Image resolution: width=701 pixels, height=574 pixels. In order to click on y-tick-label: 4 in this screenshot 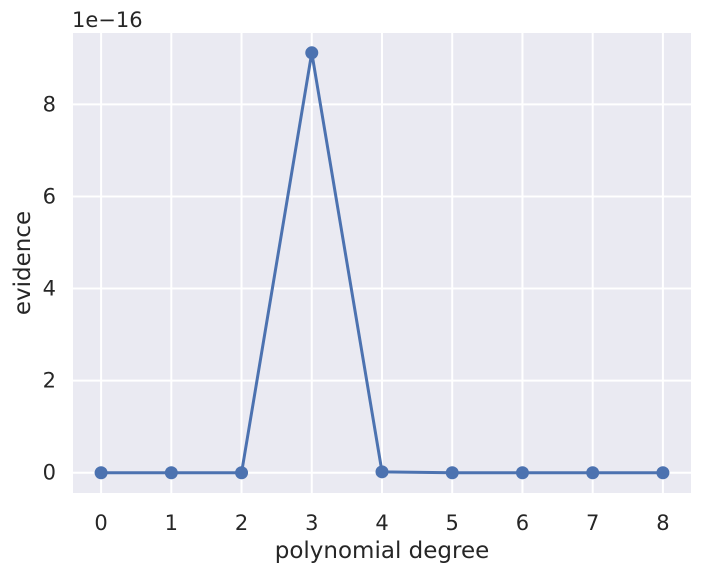, I will do `click(49, 289)`.